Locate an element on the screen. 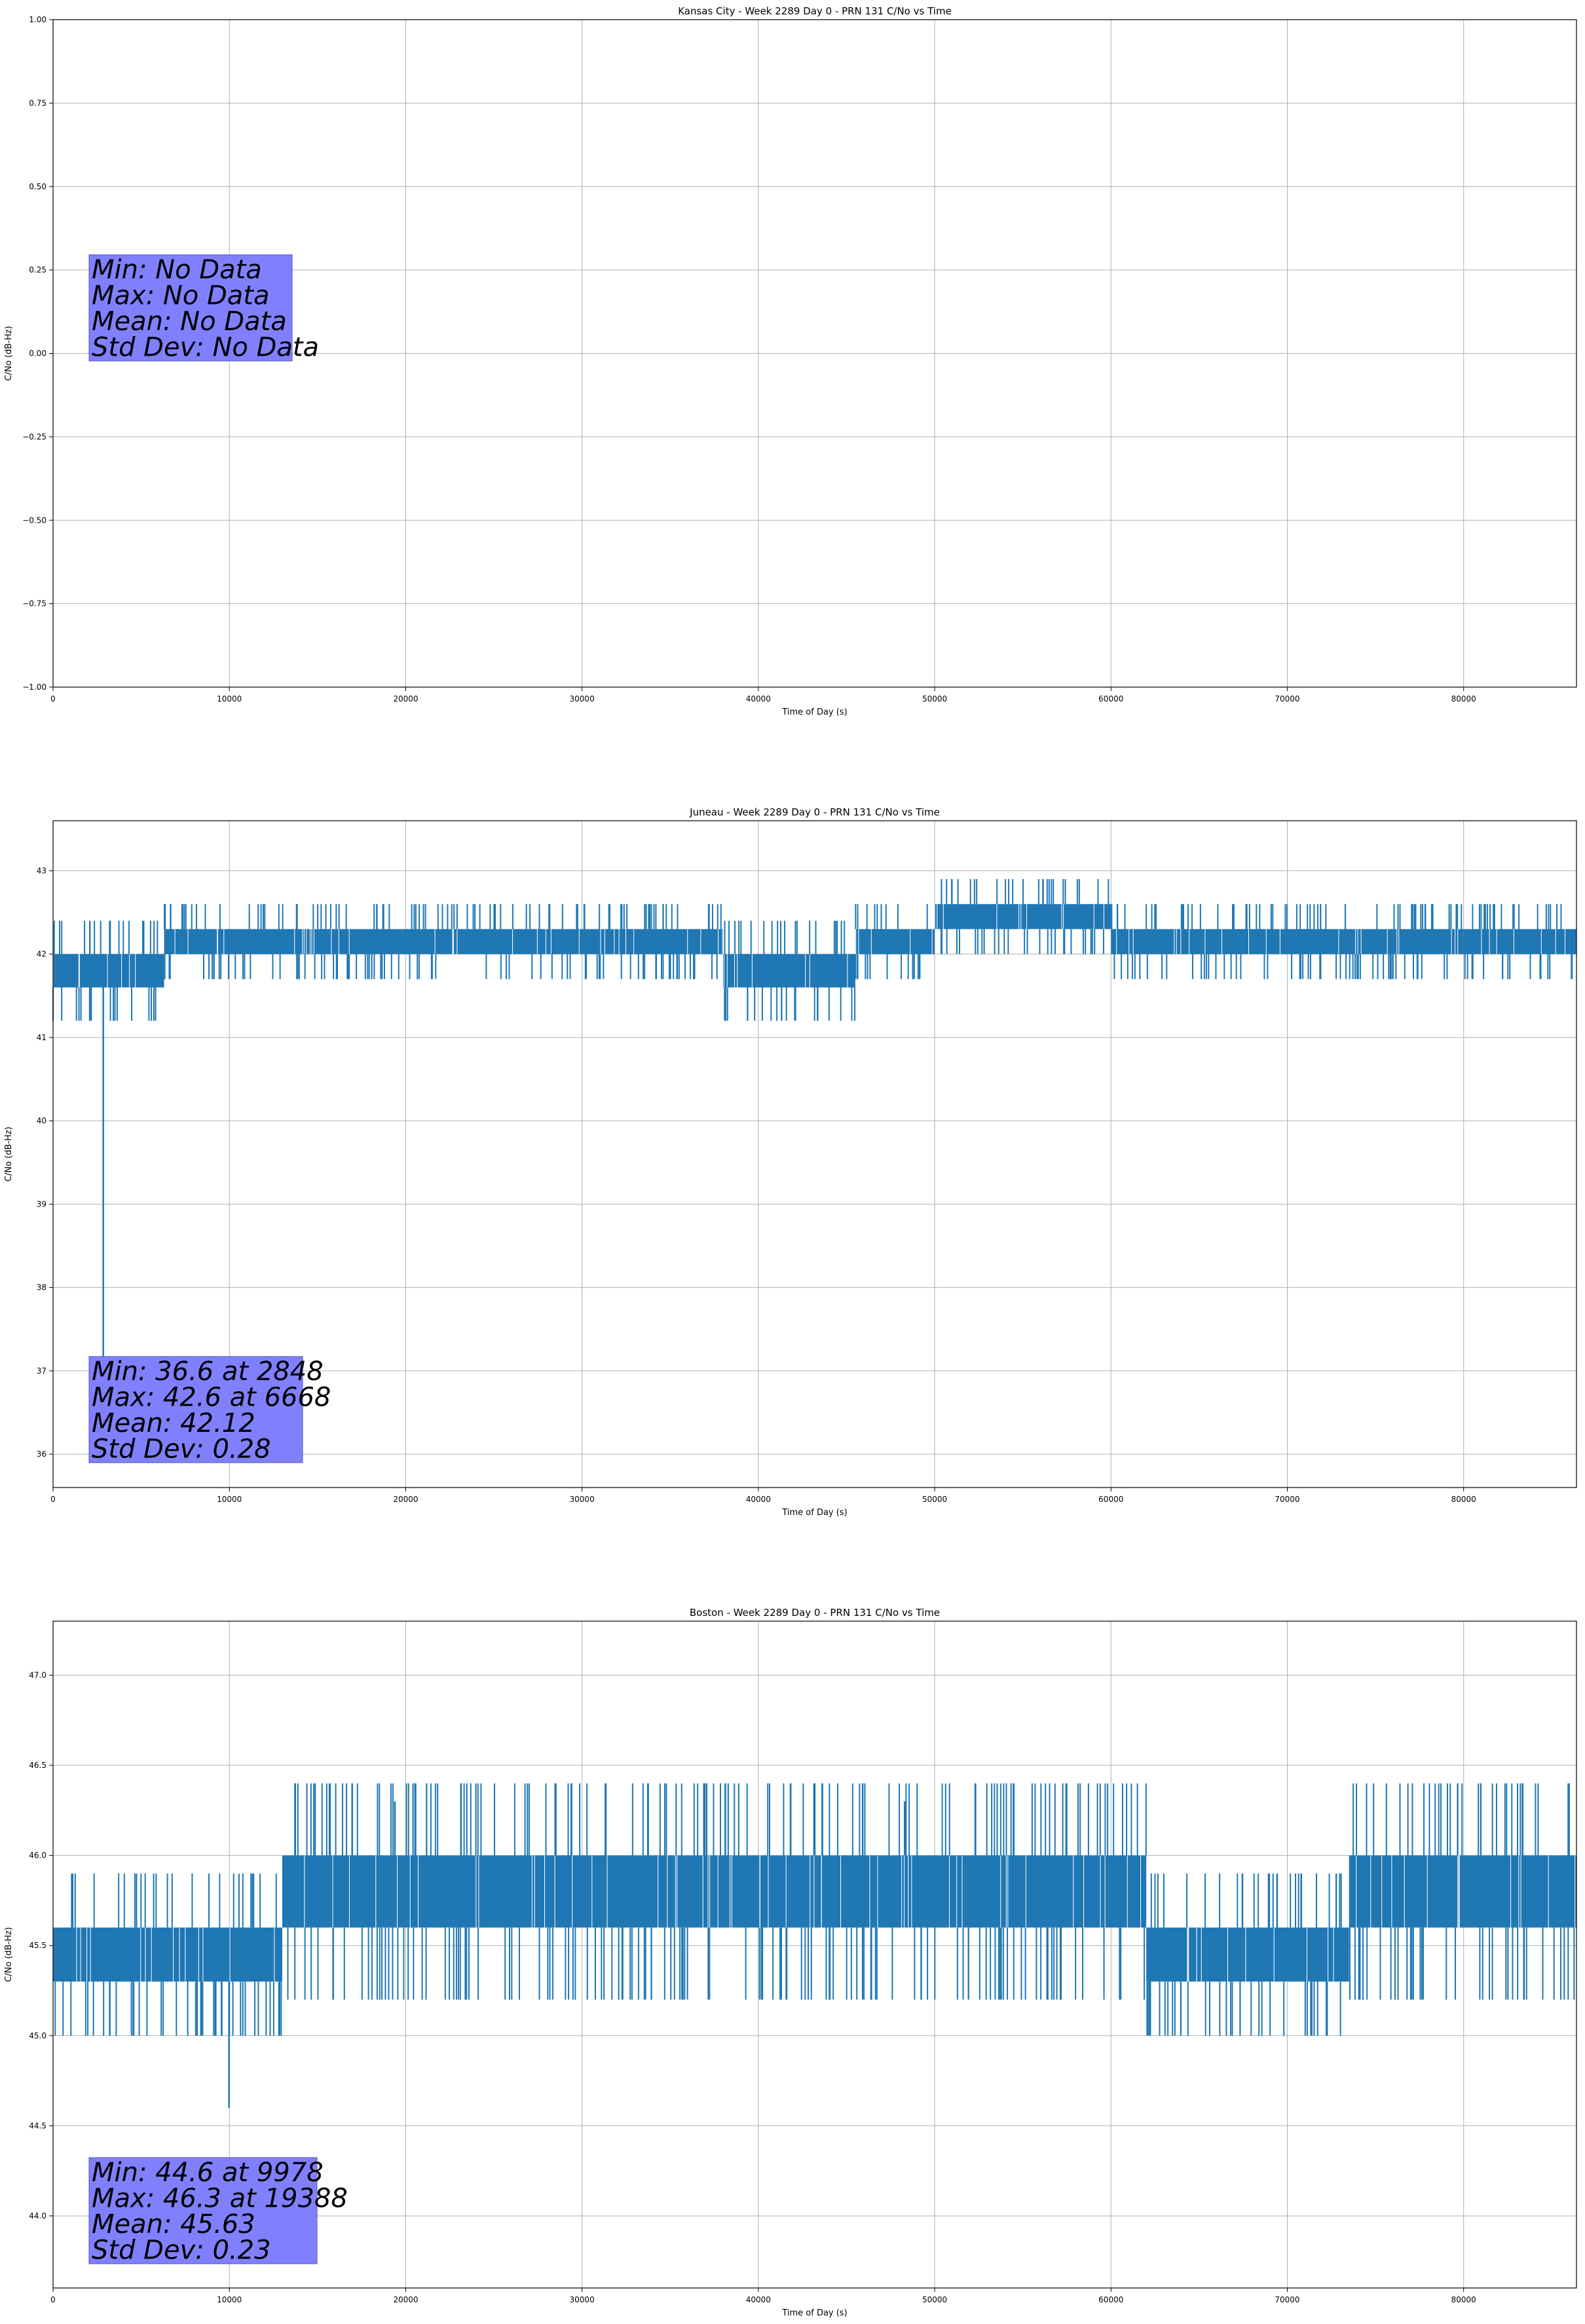 The width and height of the screenshot is (1585, 2324). y-tick-label: 39 is located at coordinates (42, 1204).